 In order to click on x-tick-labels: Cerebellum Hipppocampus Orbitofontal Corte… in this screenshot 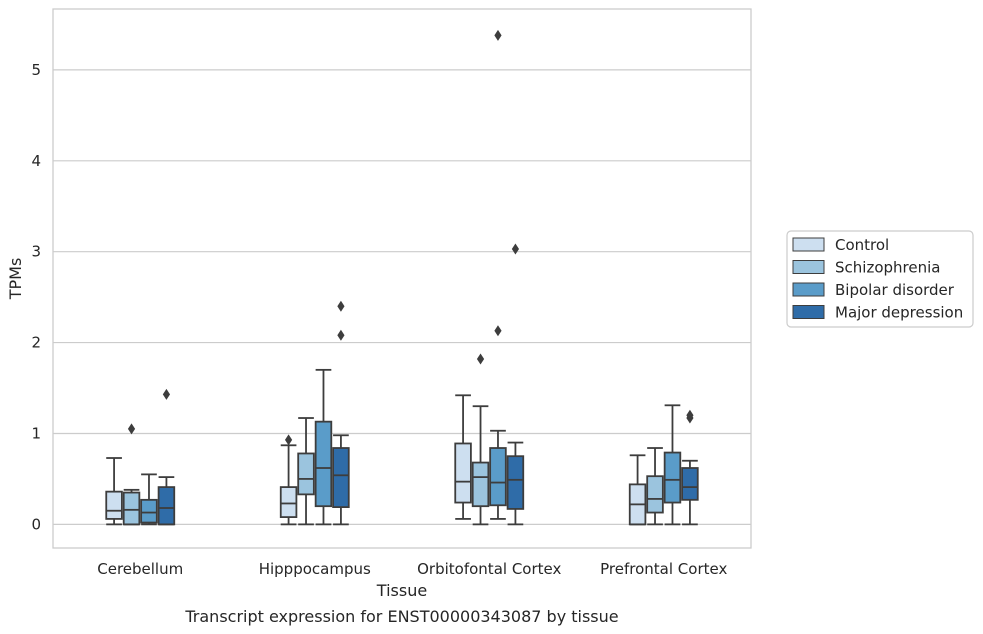, I will do `click(412, 569)`.